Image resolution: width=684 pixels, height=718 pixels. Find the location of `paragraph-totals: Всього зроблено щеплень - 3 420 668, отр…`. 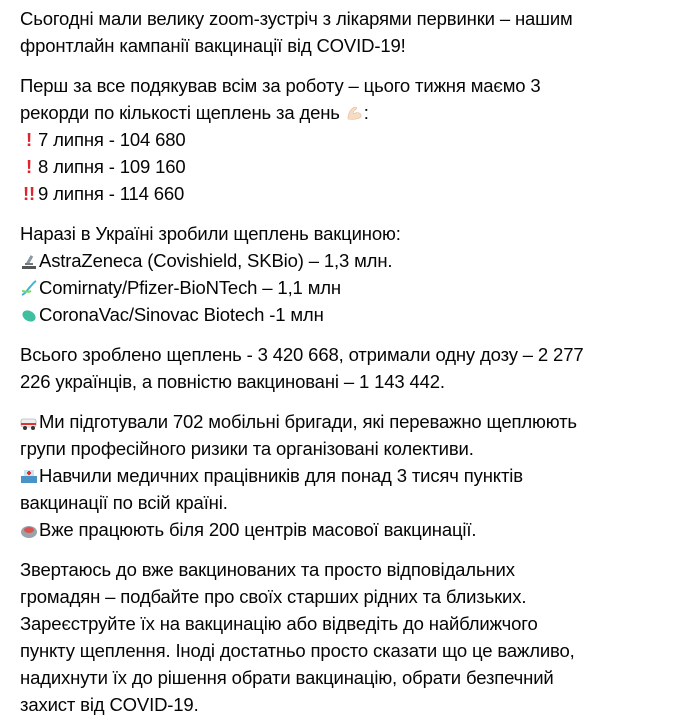

paragraph-totals: Всього зроблено щеплень - 3 420 668, отр… is located at coordinates (352, 368).